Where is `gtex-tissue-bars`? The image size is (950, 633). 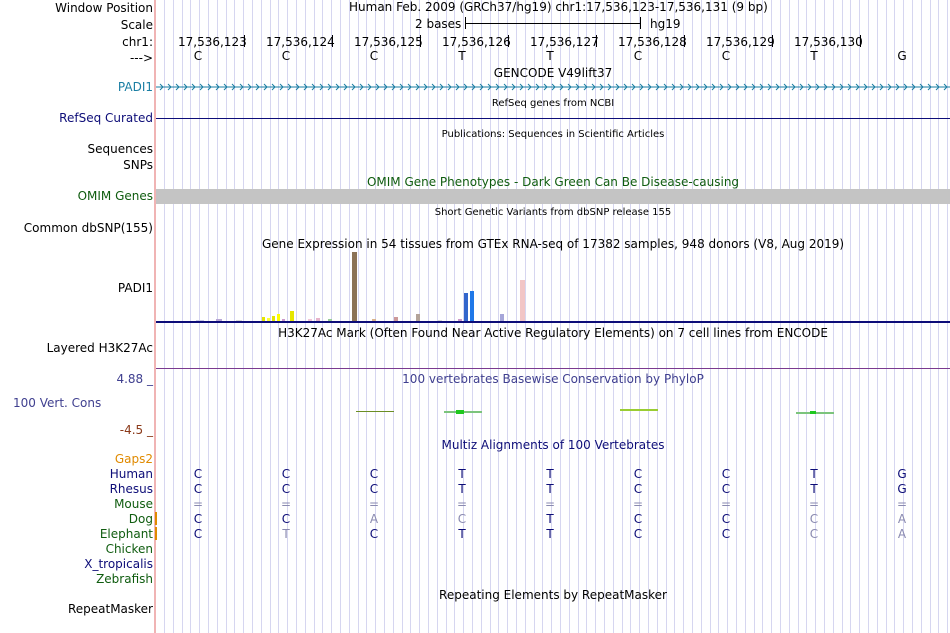 gtex-tissue-bars is located at coordinates (553, 287).